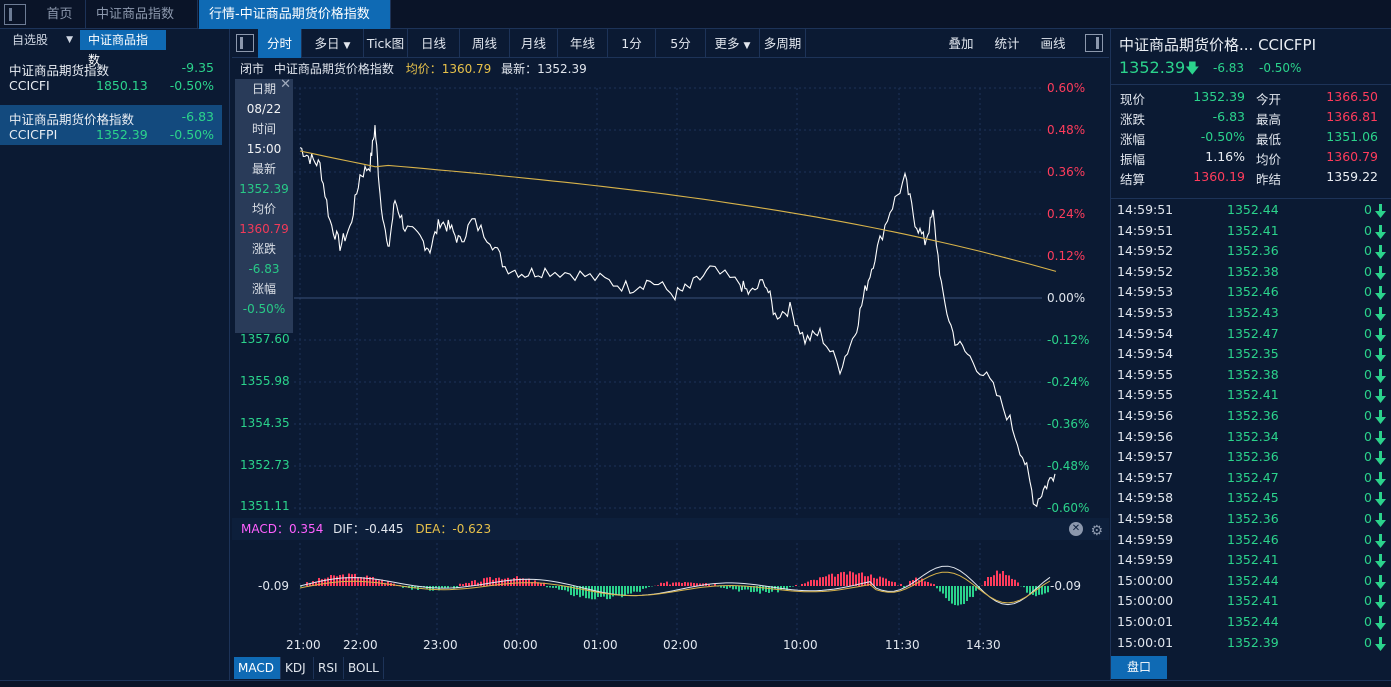 This screenshot has width=1391, height=687. I want to click on multi-period-button: 多周期, so click(783, 43).